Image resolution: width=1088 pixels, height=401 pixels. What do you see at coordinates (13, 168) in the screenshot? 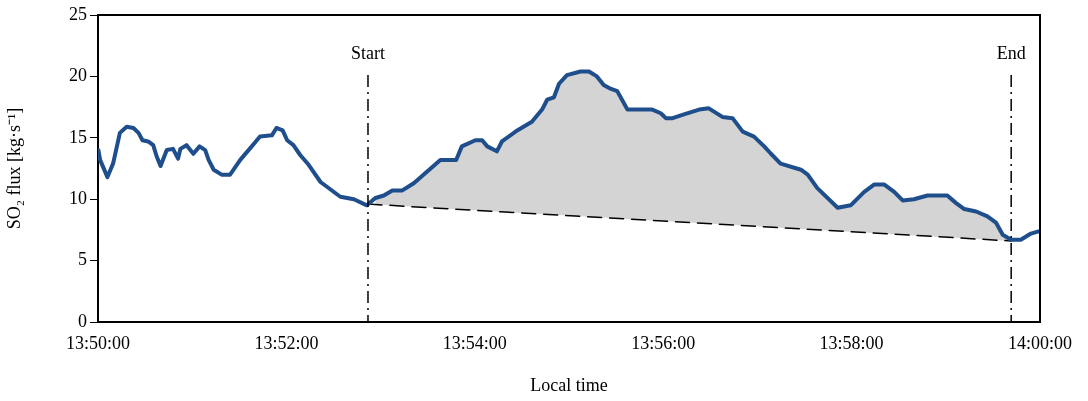
I see `y-axis-title: SO₂ flux [kg·s⁻¹]` at bounding box center [13, 168].